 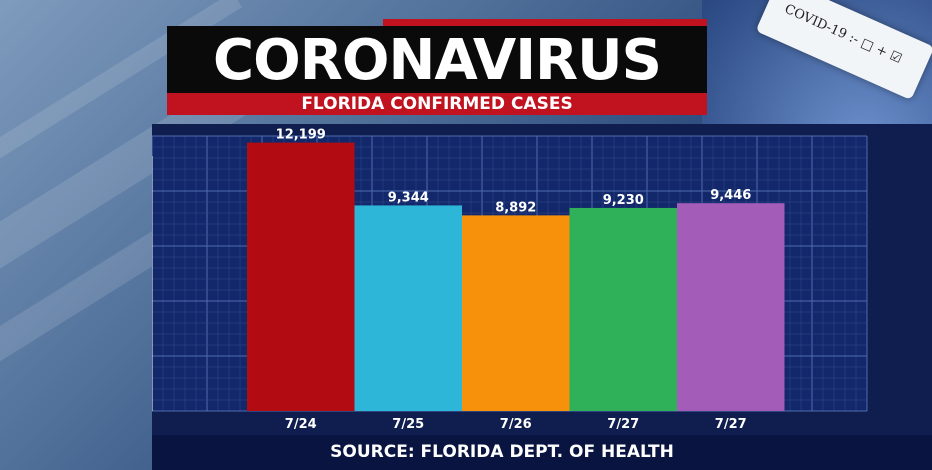 I want to click on page-title: CORONAVIRUS, so click(x=437, y=60).